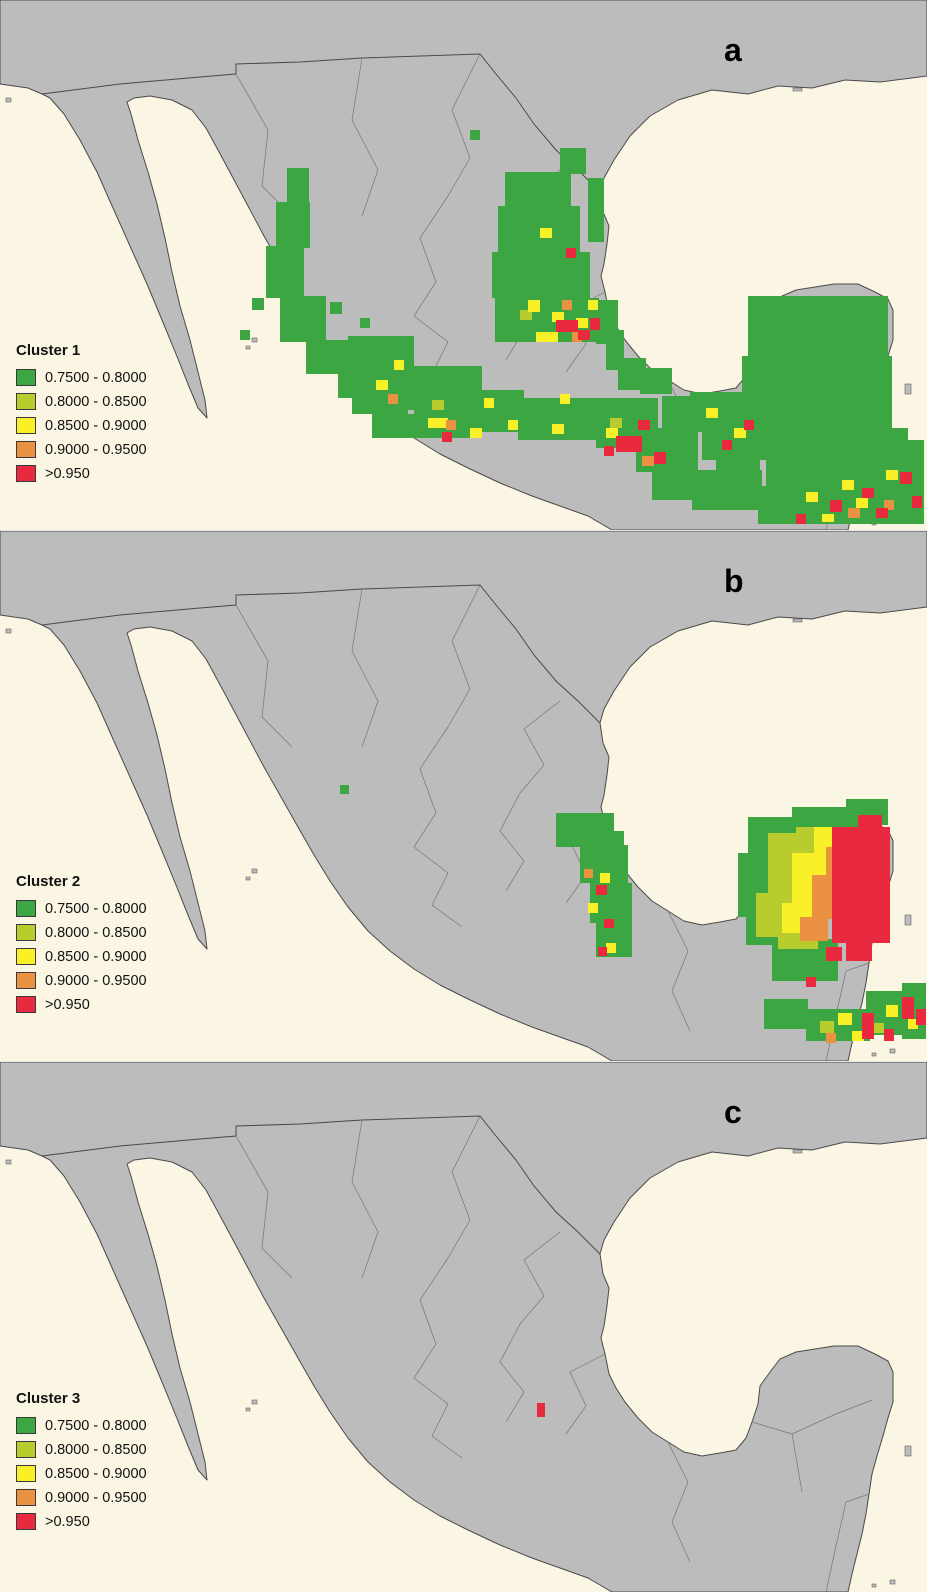  What do you see at coordinates (733, 1112) in the screenshot?
I see `panel-label: c` at bounding box center [733, 1112].